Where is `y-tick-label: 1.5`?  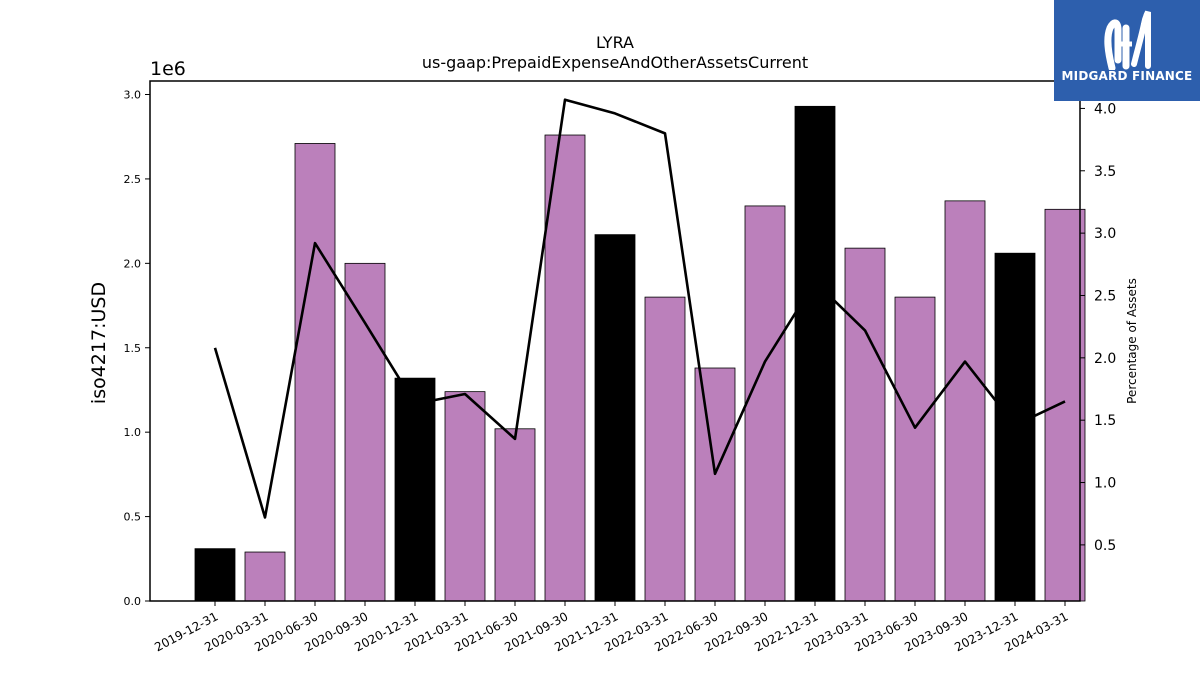
y-tick-label: 1.5 is located at coordinates (133, 348).